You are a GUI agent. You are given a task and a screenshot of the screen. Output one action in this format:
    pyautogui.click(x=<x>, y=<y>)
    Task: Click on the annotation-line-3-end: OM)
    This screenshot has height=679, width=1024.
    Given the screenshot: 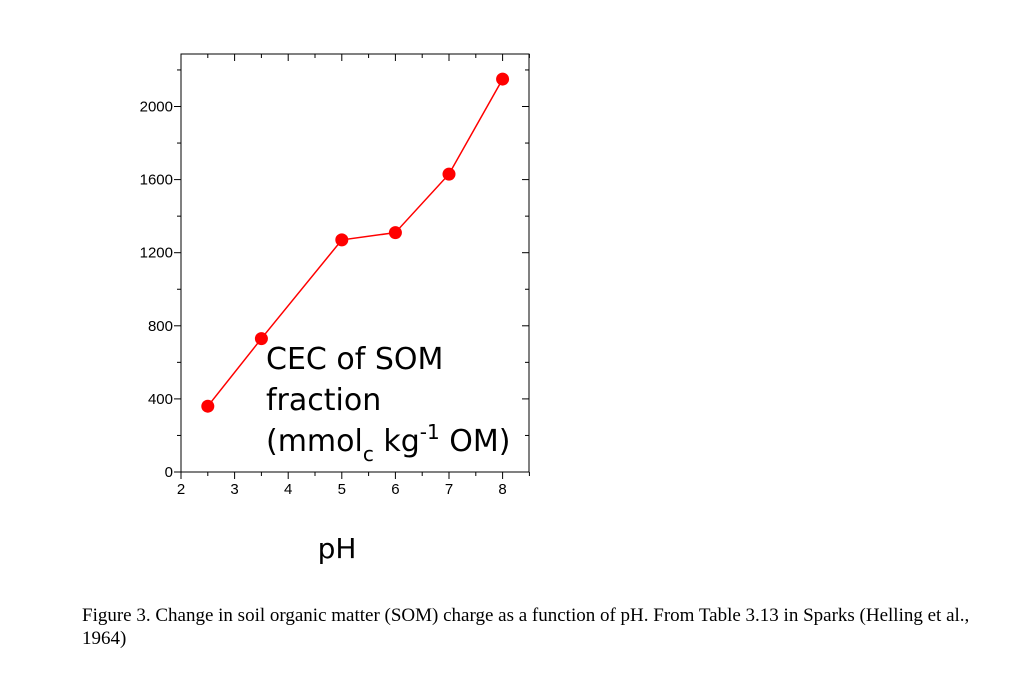 What is the action you would take?
    pyautogui.click(x=475, y=441)
    